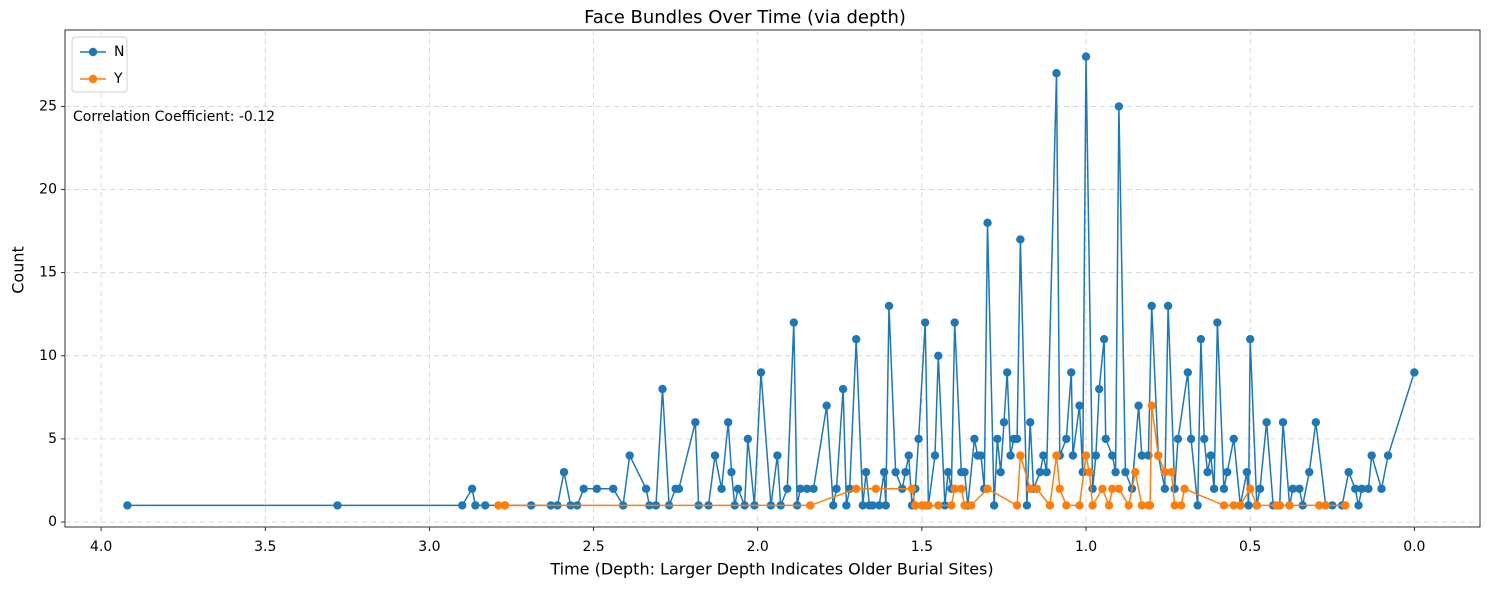 The width and height of the screenshot is (1489, 590). I want to click on legend-label: Y, so click(118, 79).